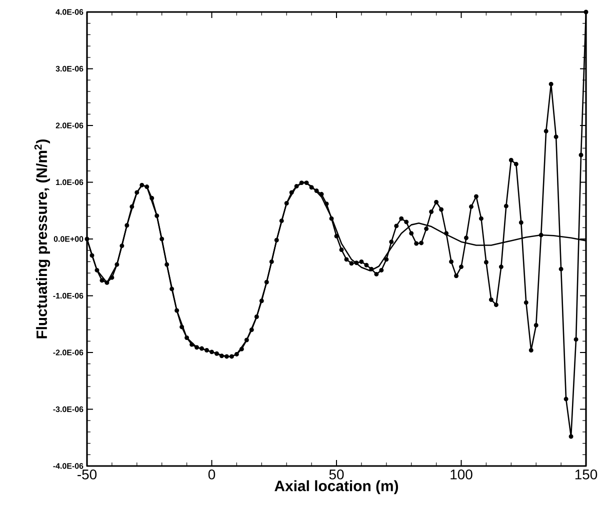  I want to click on x-tick-label: 150, so click(586, 475).